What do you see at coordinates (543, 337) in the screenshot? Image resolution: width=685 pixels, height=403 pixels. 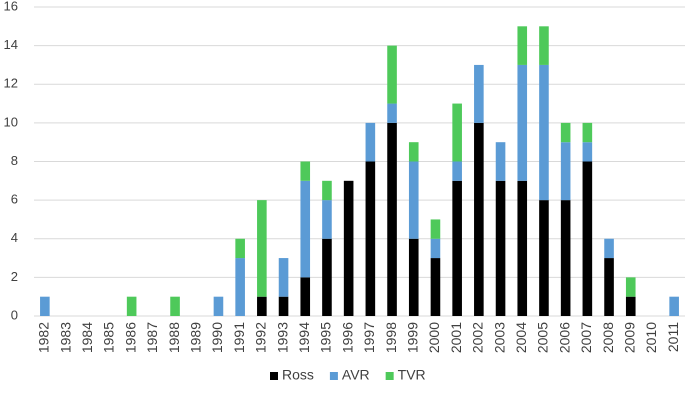 I see `x-tick-label: 2005` at bounding box center [543, 337].